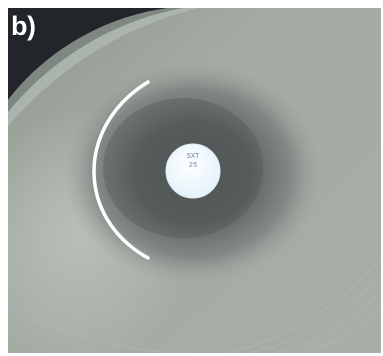 The width and height of the screenshot is (383, 356). I want to click on disc-label-line2: 25, so click(193, 166).